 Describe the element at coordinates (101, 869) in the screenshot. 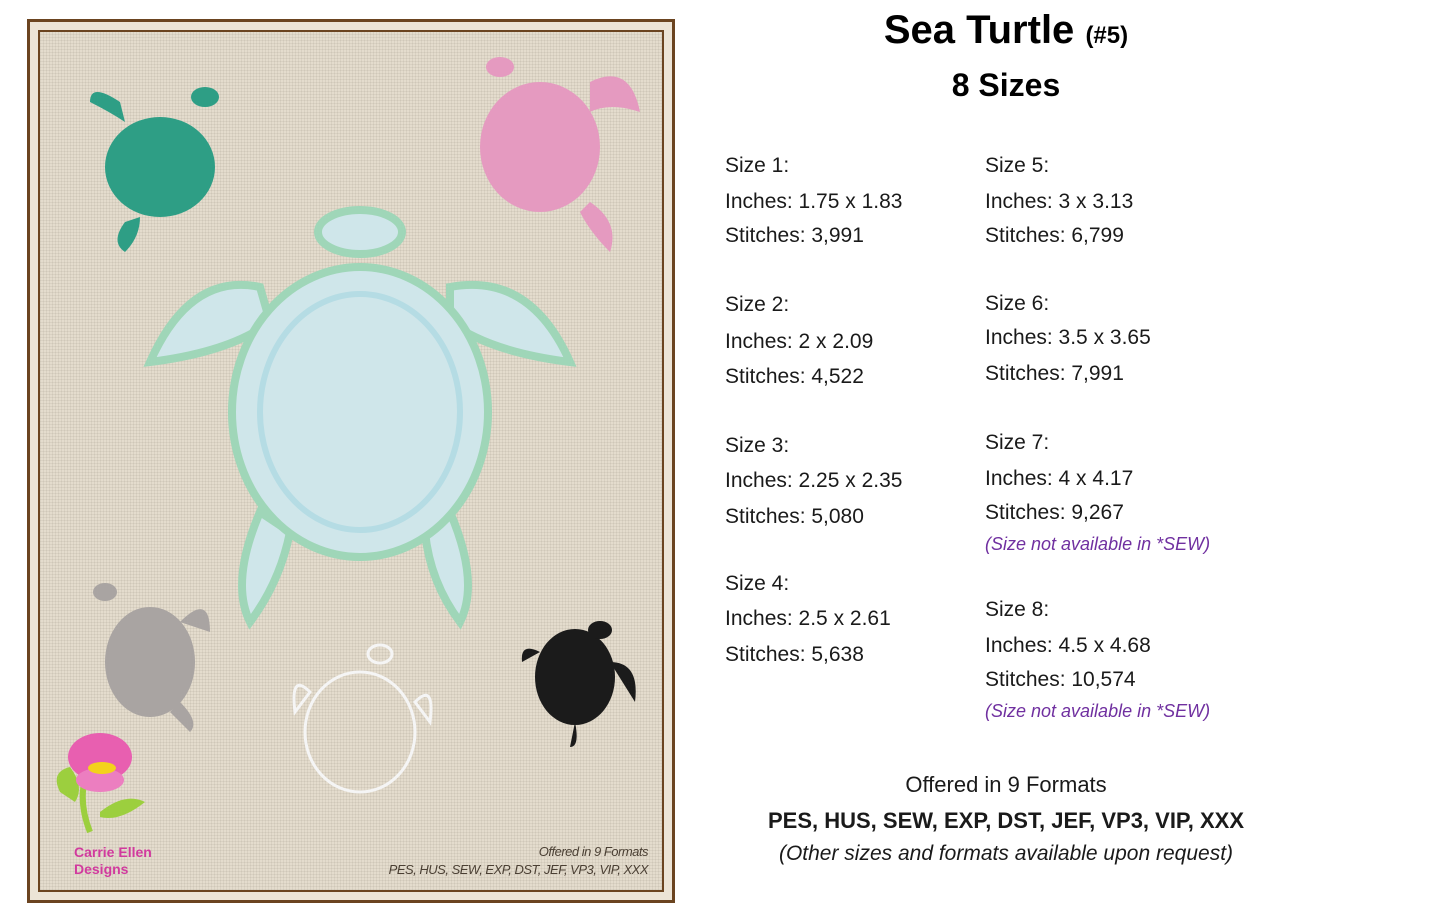

I see `logo-text-line2: Designs` at that location.